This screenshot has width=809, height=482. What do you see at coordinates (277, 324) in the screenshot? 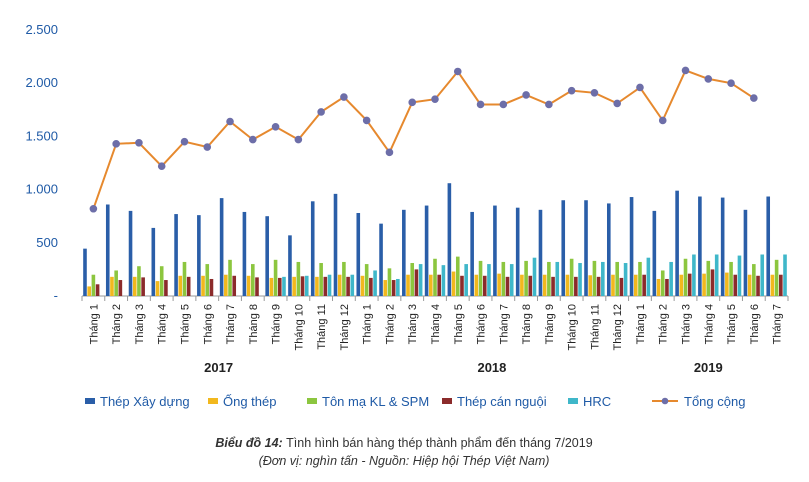
I see `x-tick-label: Tháng 9` at bounding box center [277, 324].